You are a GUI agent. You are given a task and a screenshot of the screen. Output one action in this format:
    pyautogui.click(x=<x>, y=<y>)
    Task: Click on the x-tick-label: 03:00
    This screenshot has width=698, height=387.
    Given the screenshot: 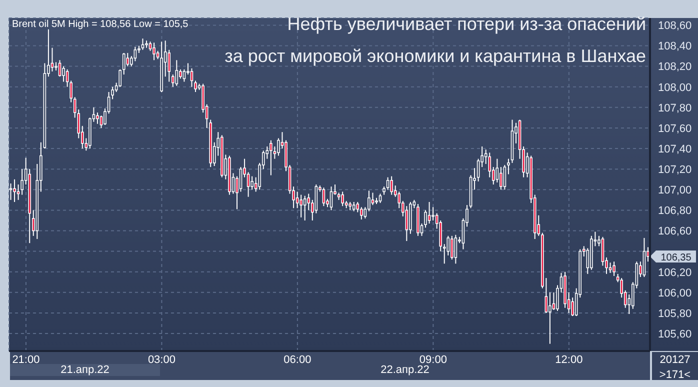 What is the action you would take?
    pyautogui.click(x=162, y=360)
    